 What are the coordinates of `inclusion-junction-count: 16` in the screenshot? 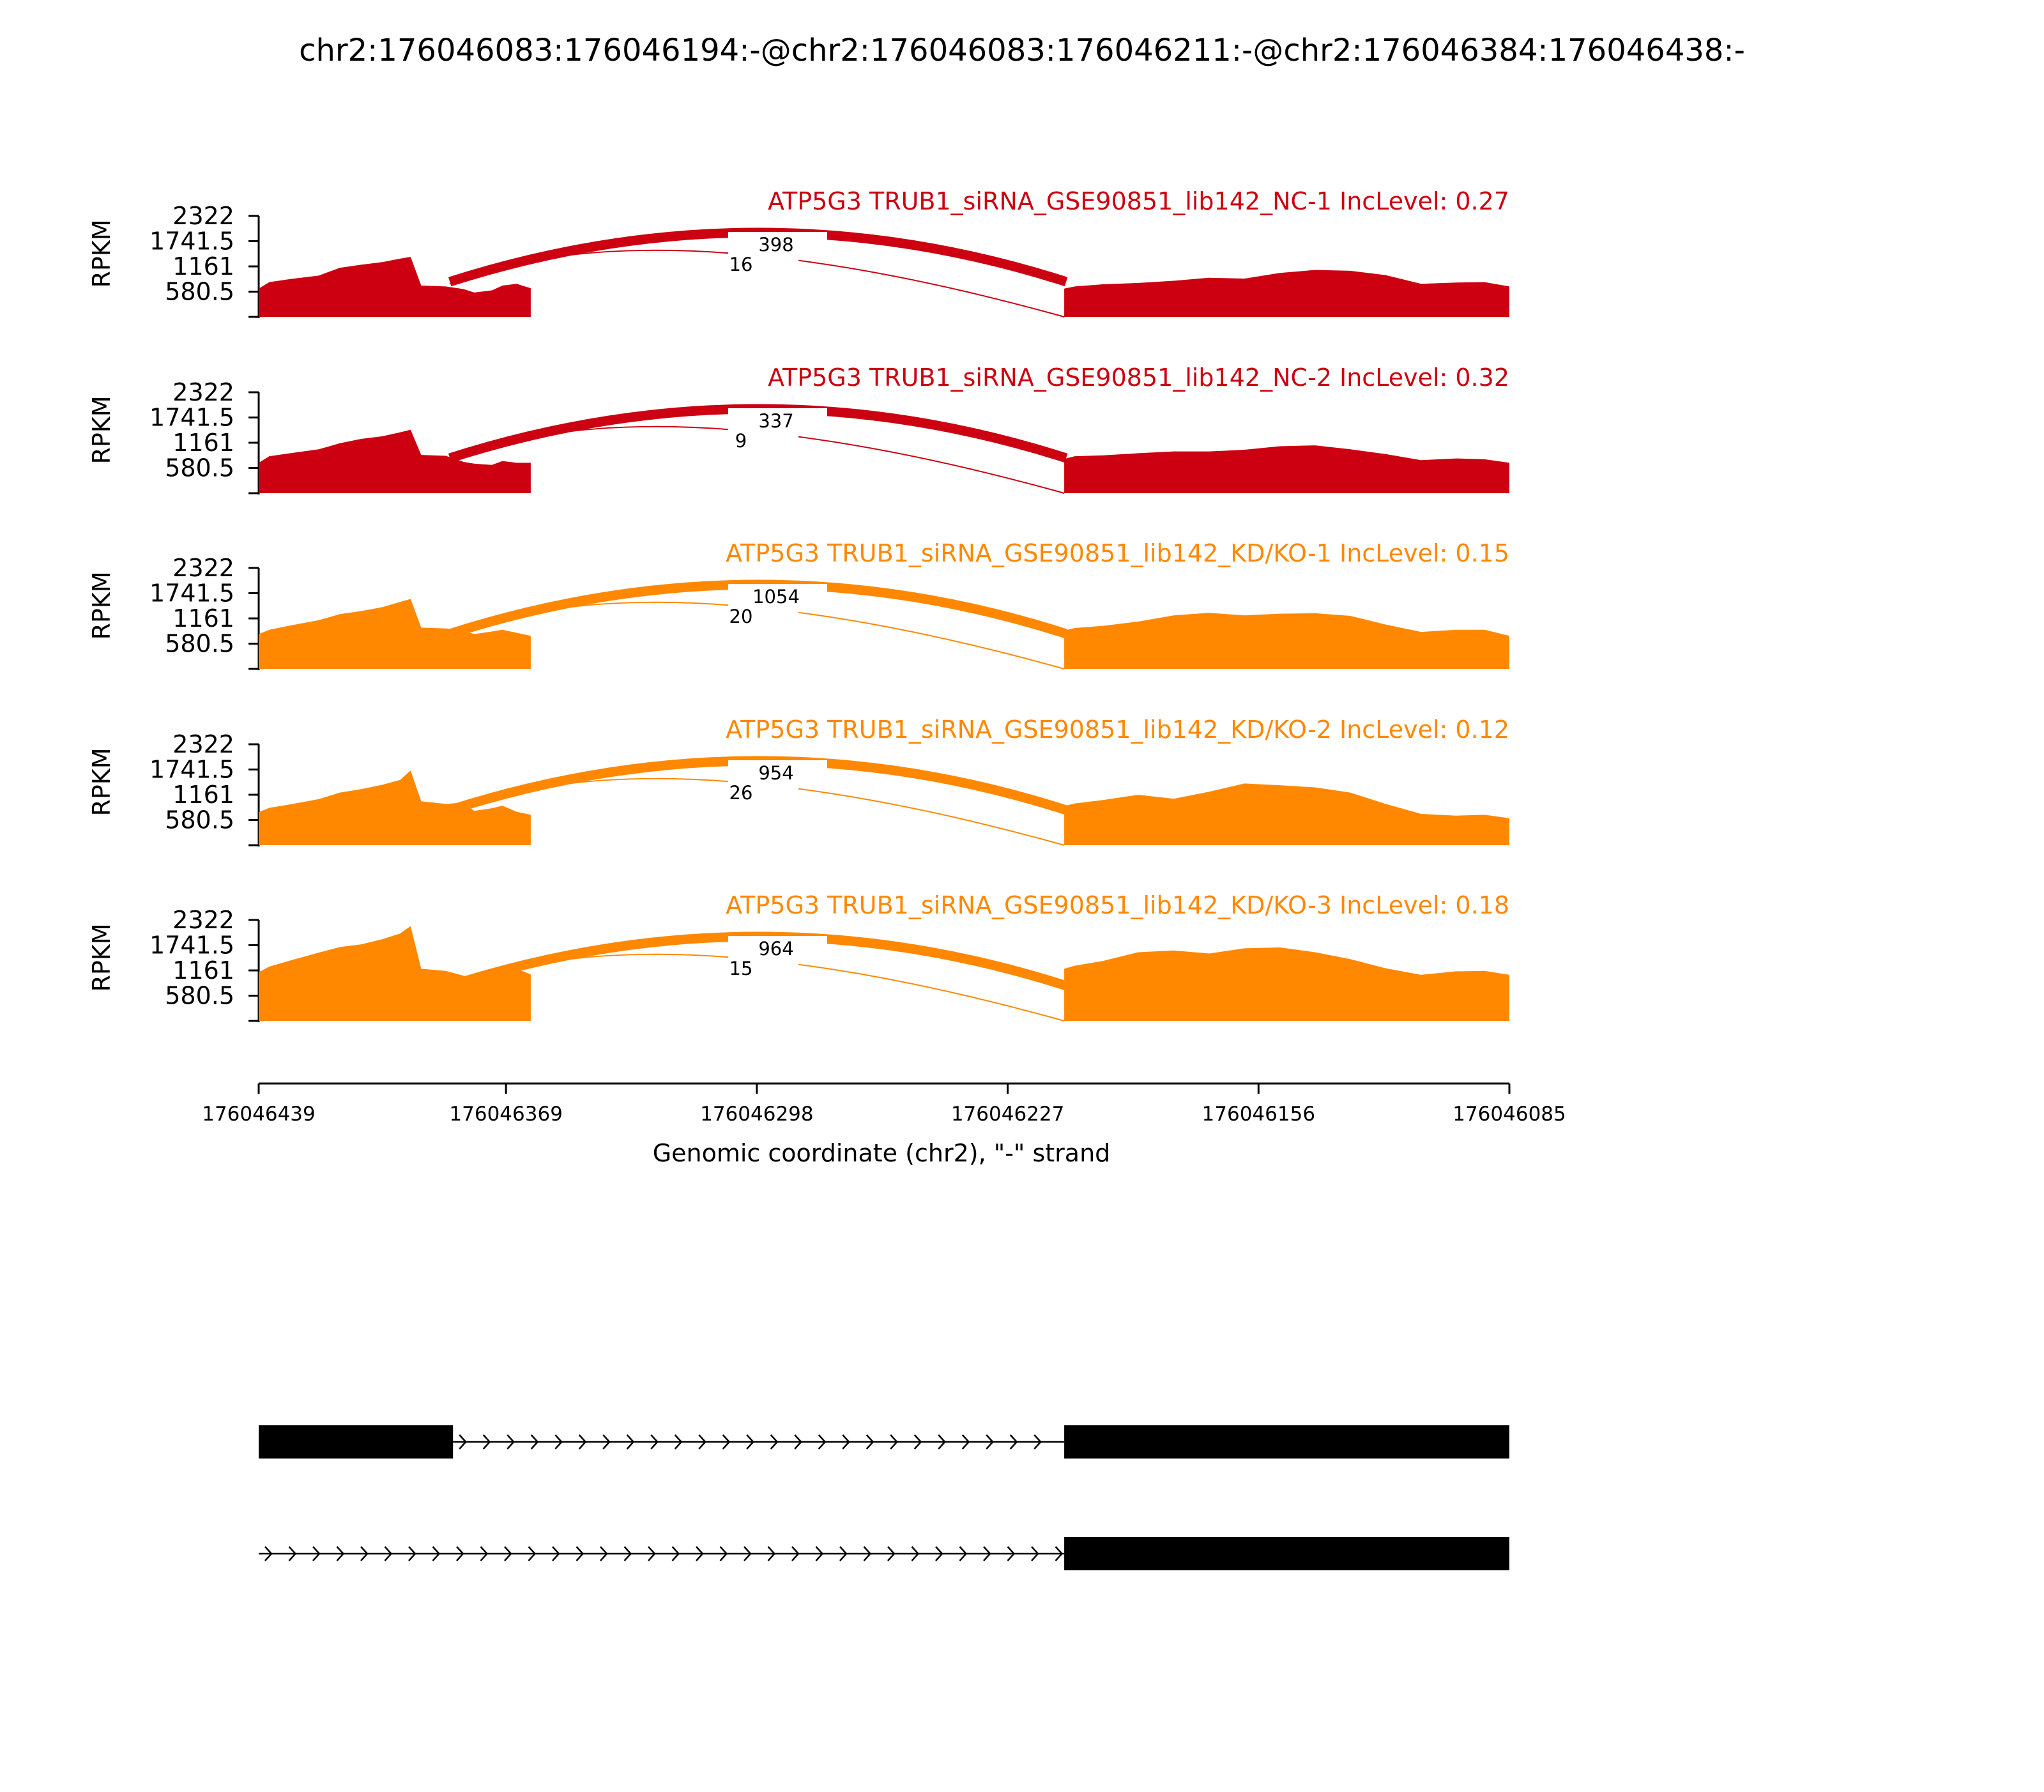 It's located at (741, 265).